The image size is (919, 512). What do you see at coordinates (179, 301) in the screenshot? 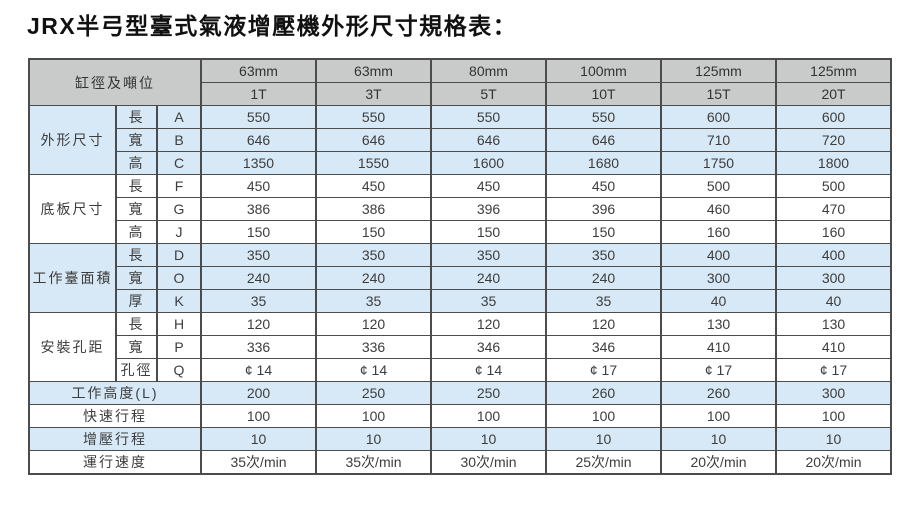
I see `code-label: K` at bounding box center [179, 301].